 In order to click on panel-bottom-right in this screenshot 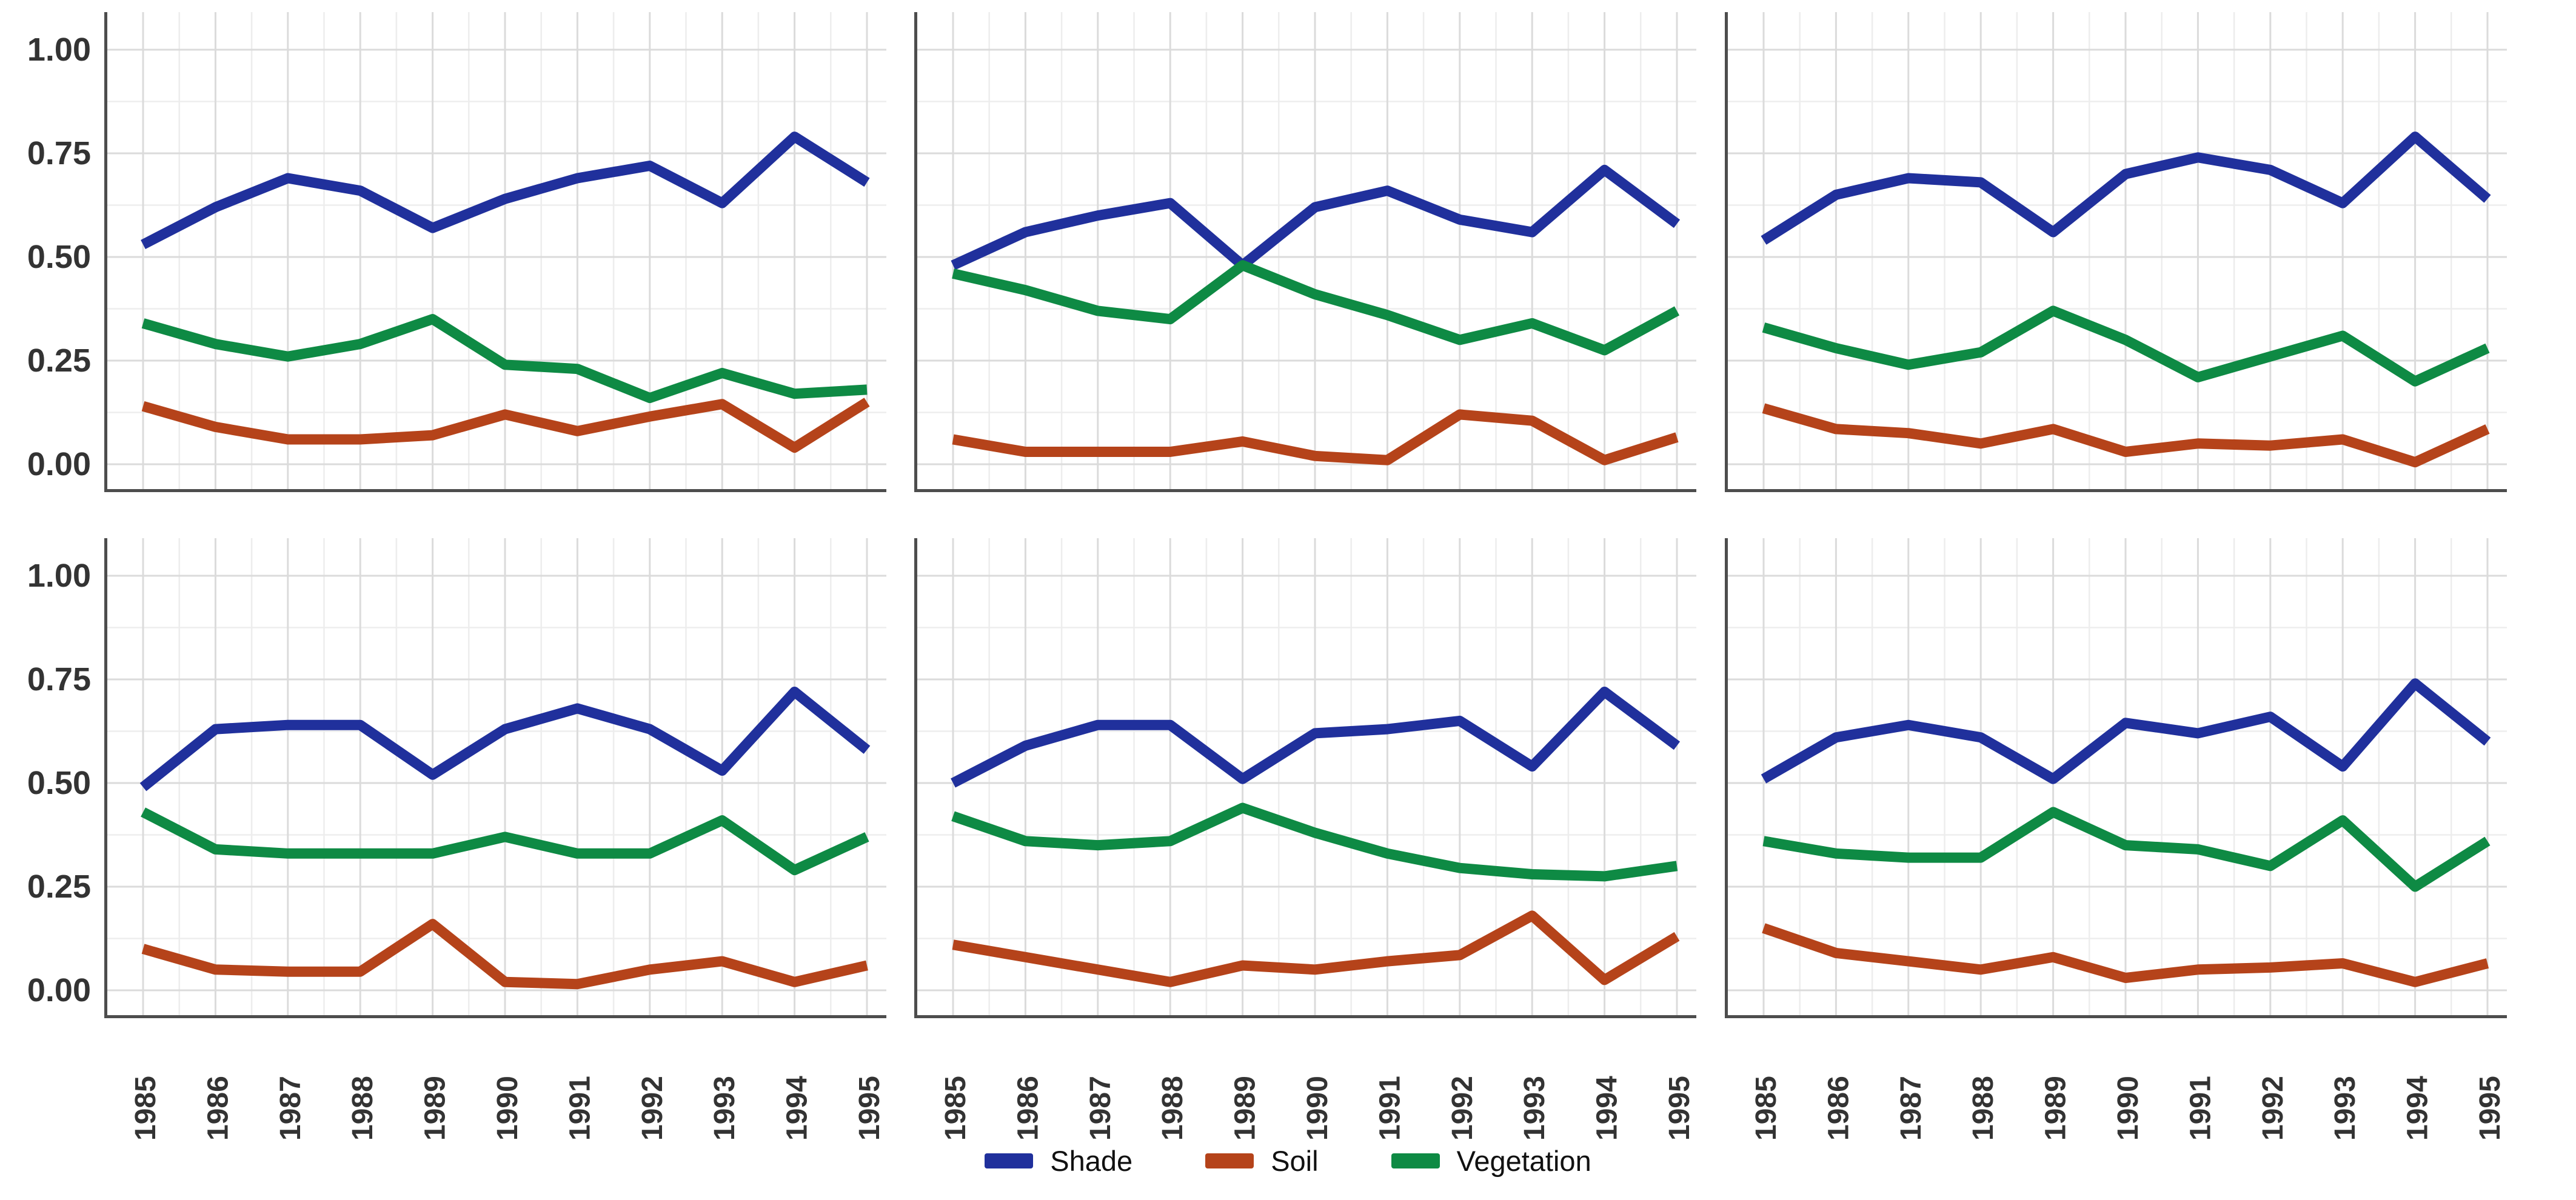, I will do `click(2116, 778)`.